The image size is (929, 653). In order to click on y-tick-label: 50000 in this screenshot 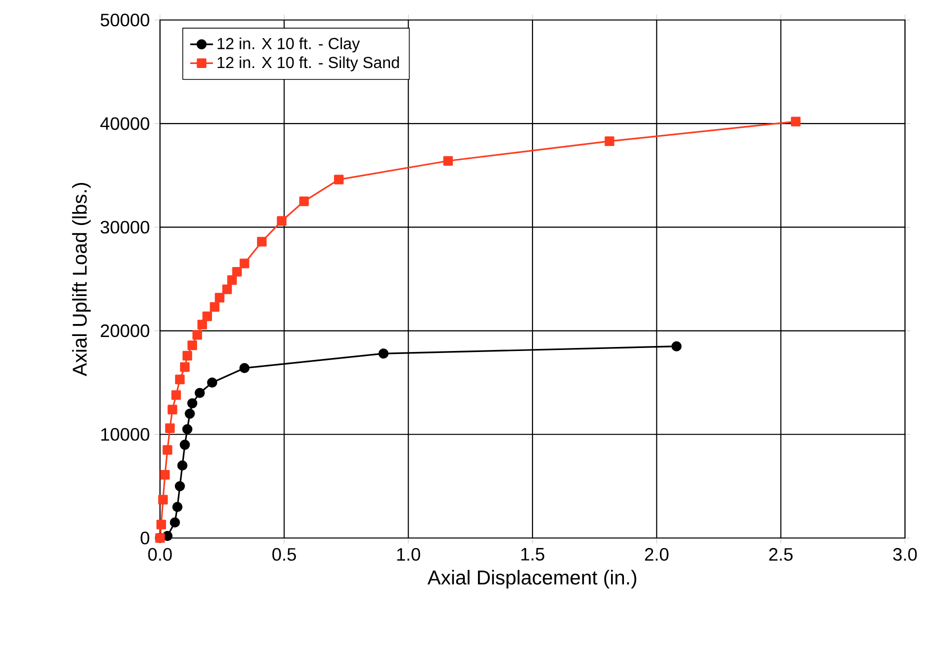, I will do `click(125, 20)`.